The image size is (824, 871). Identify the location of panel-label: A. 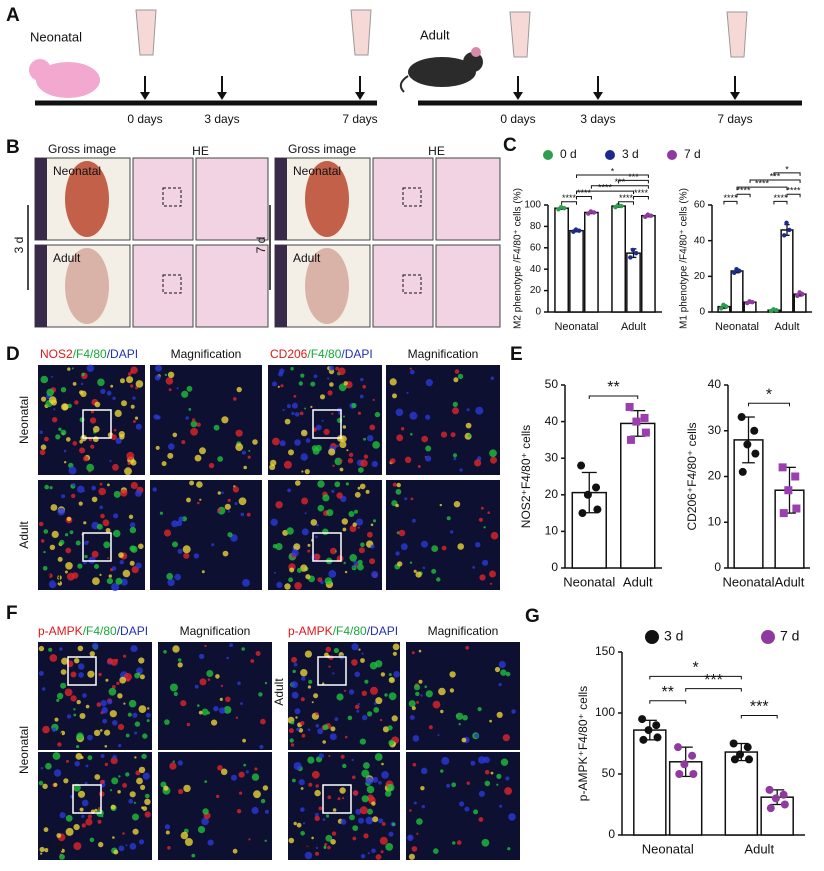
(13, 15).